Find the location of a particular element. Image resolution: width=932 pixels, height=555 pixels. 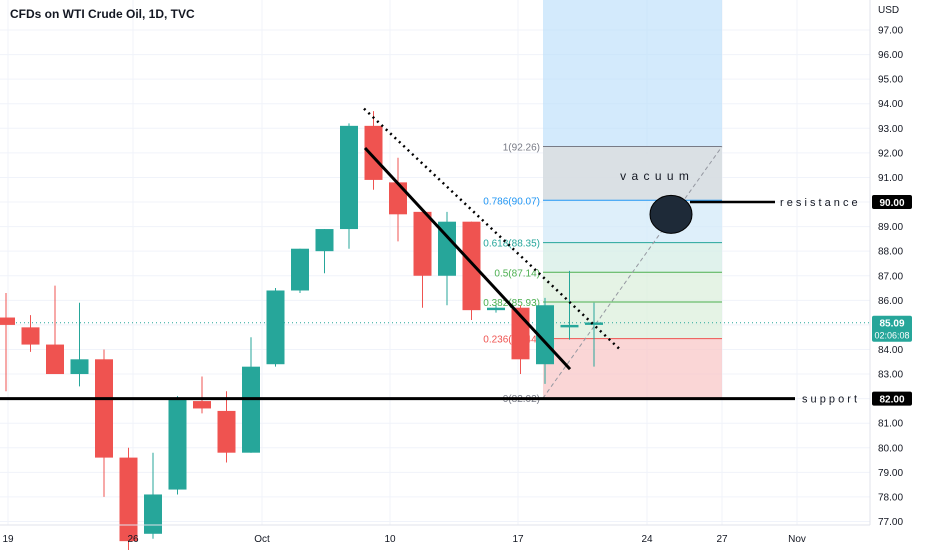

resistance-label: r e s i s t a n c e is located at coordinates (819, 203).